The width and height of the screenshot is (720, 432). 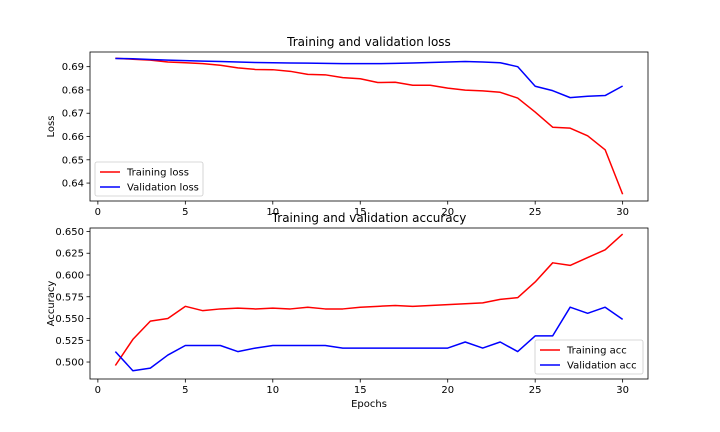 What do you see at coordinates (369, 218) in the screenshot?
I see `chart-title: Training and validation accuracy` at bounding box center [369, 218].